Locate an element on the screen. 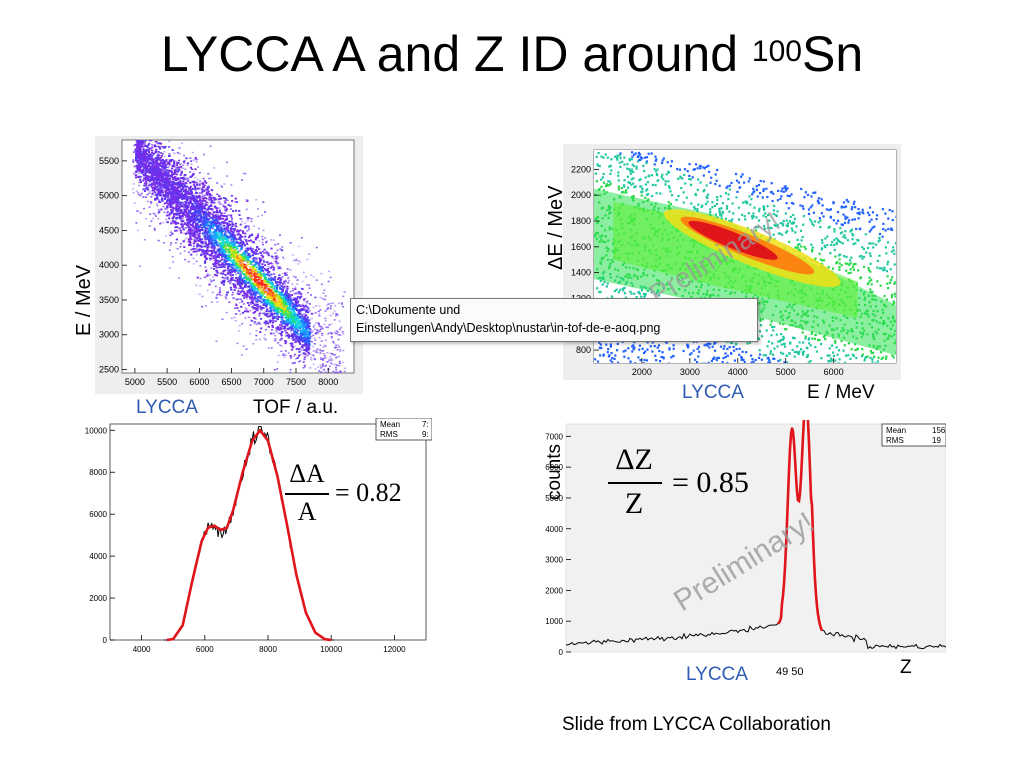 Image resolution: width=1024 pixels, height=768 pixels. hm2-x-tick-1: 3000 is located at coordinates (690, 372).